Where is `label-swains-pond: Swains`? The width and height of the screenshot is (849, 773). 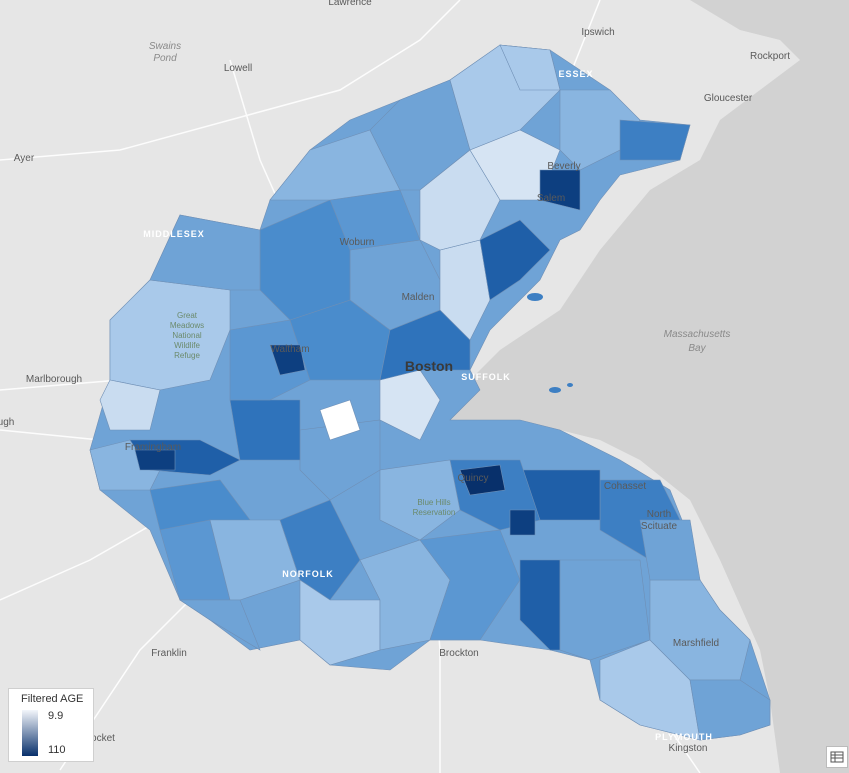
label-swains-pond: Swains is located at coordinates (165, 46).